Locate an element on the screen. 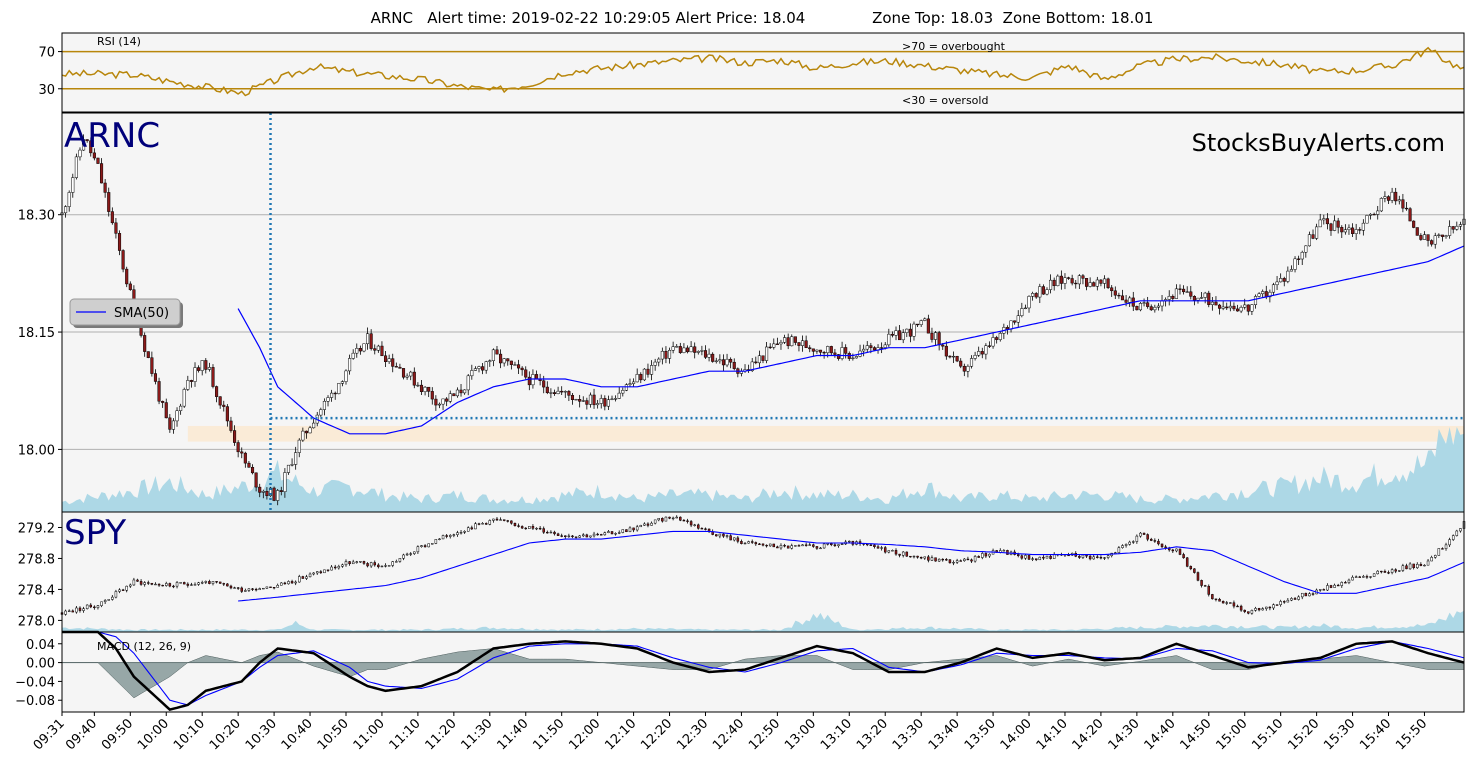  y-tick-label: 279.2 is located at coordinates (36, 528).